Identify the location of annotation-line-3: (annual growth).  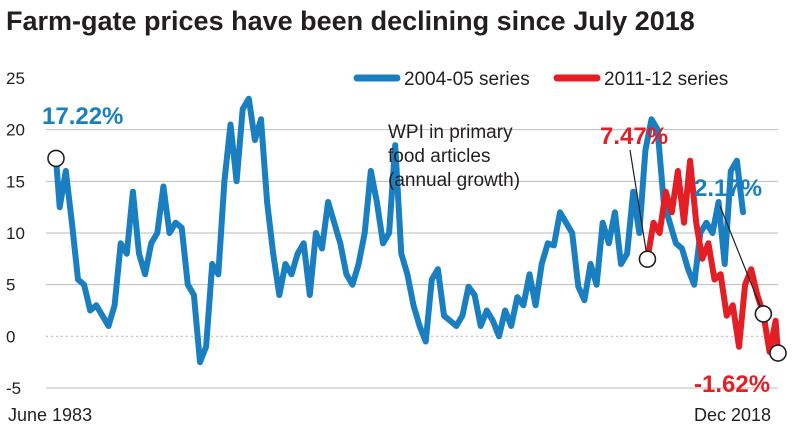
(454, 180).